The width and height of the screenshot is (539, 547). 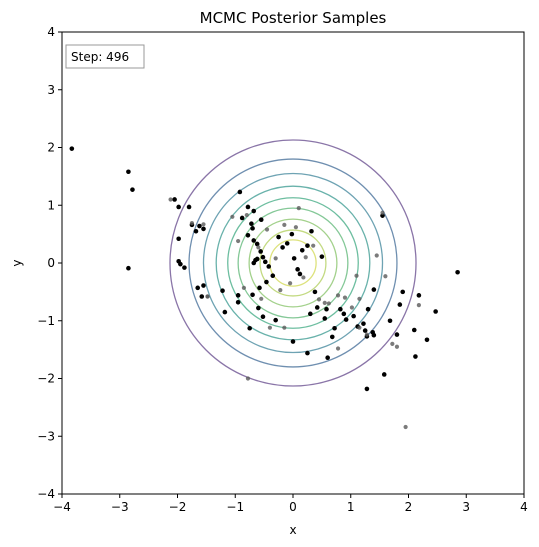 I want to click on x-axis-label: x, so click(x=292, y=530).